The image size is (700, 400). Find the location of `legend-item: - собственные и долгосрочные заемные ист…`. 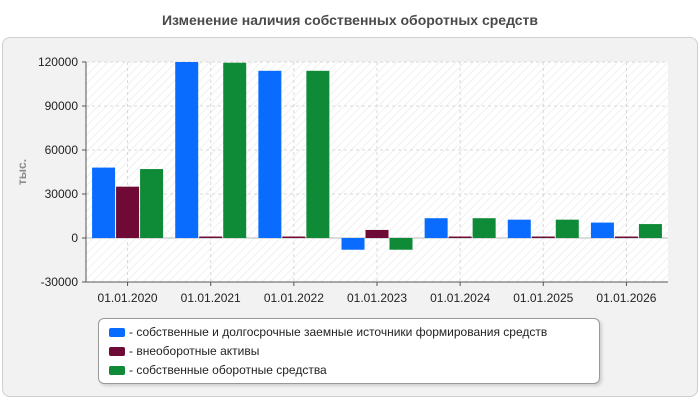

legend-item: - собственные и долгосрочные заемные ист… is located at coordinates (328, 332).